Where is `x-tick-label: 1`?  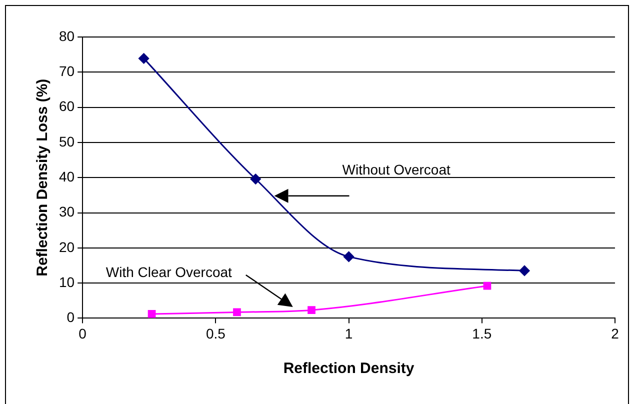
x-tick-label: 1 is located at coordinates (348, 333).